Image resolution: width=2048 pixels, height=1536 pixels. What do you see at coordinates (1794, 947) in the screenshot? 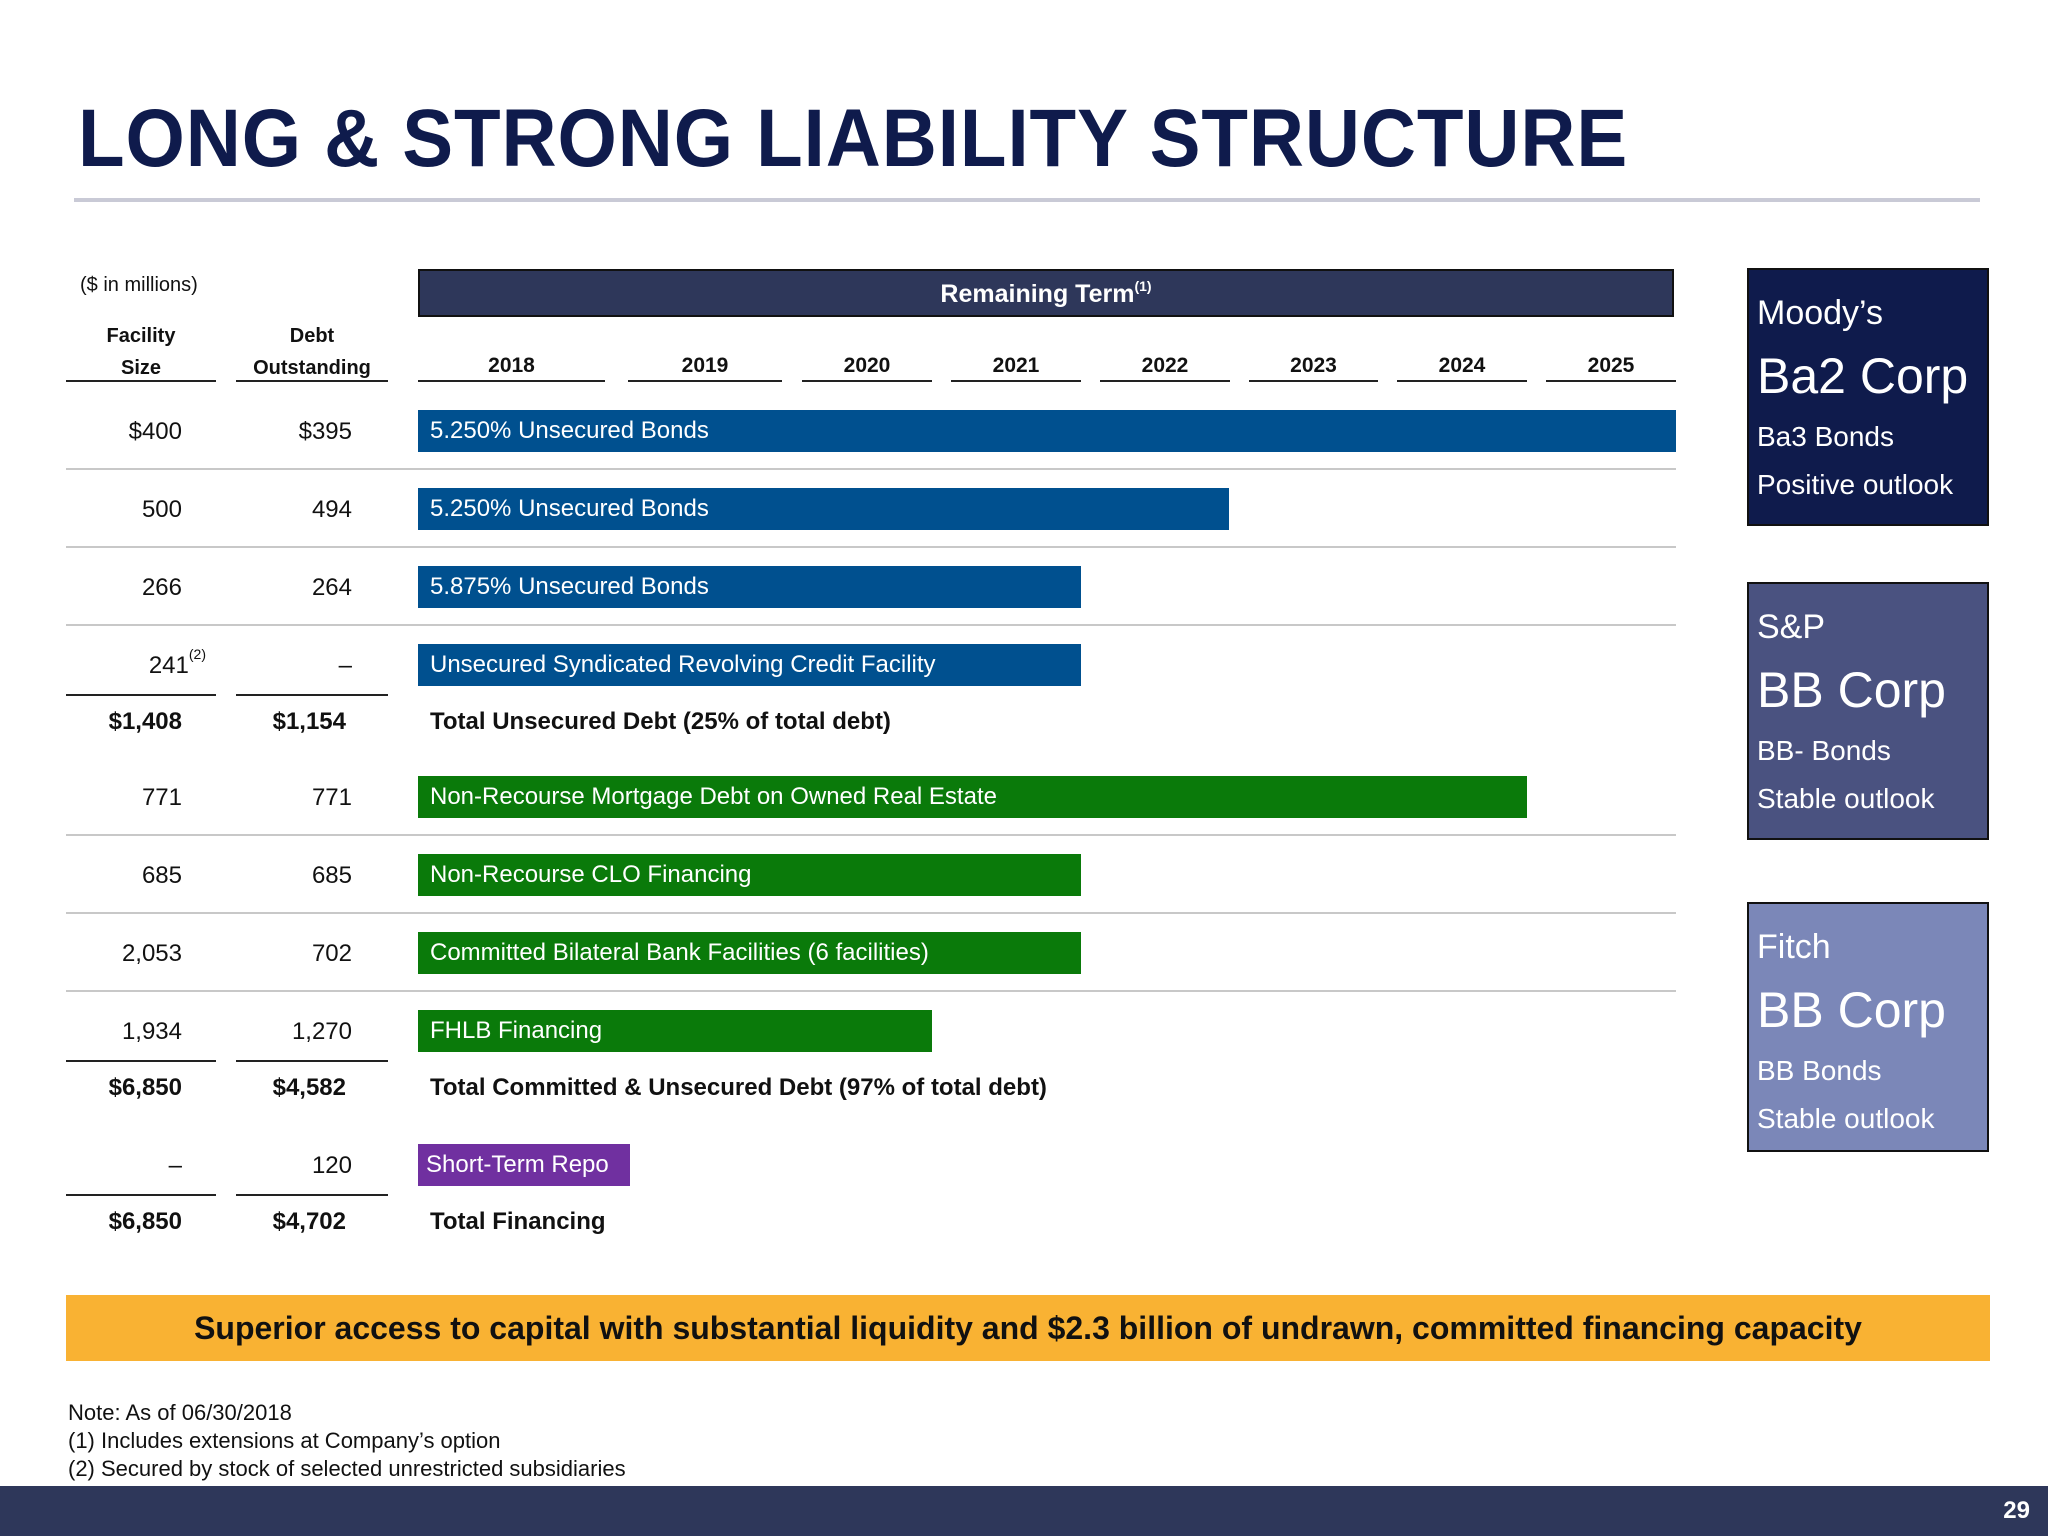
I see `rating-agency: Fitch` at bounding box center [1794, 947].